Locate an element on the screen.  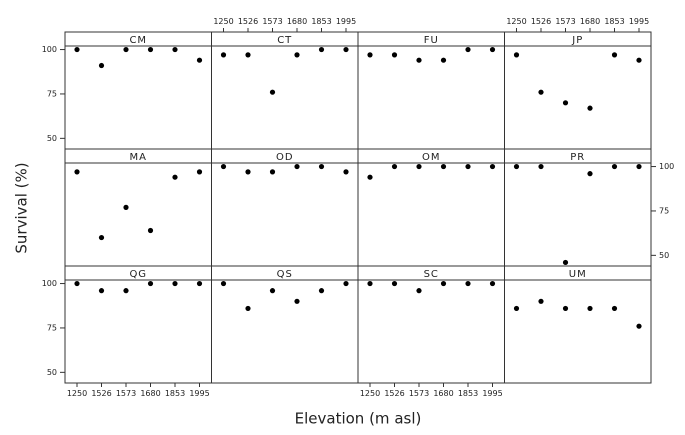
y-axis-title: Survival (%) is located at coordinates (22, 207).